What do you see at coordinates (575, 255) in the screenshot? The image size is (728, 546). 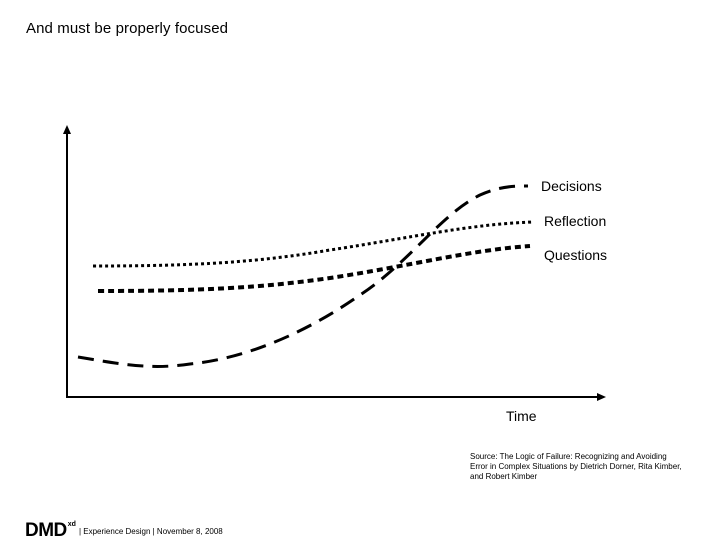 I see `questions-label: Questions` at bounding box center [575, 255].